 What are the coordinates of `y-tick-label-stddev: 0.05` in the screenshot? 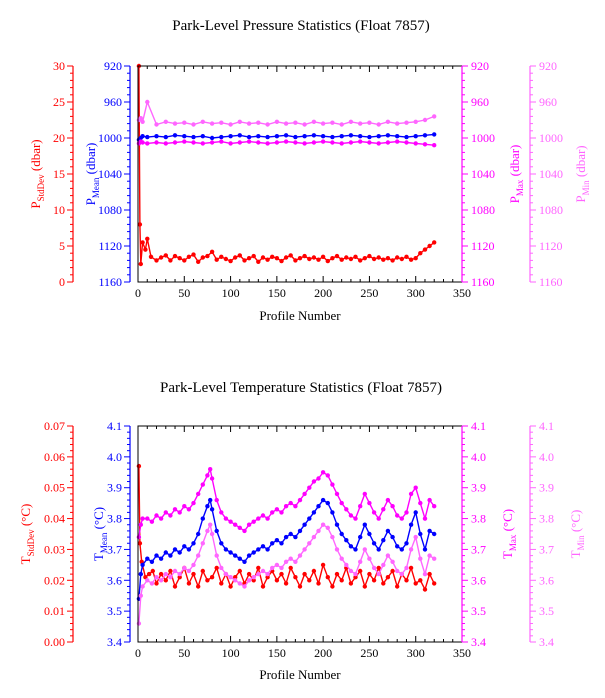 It's located at (54, 488).